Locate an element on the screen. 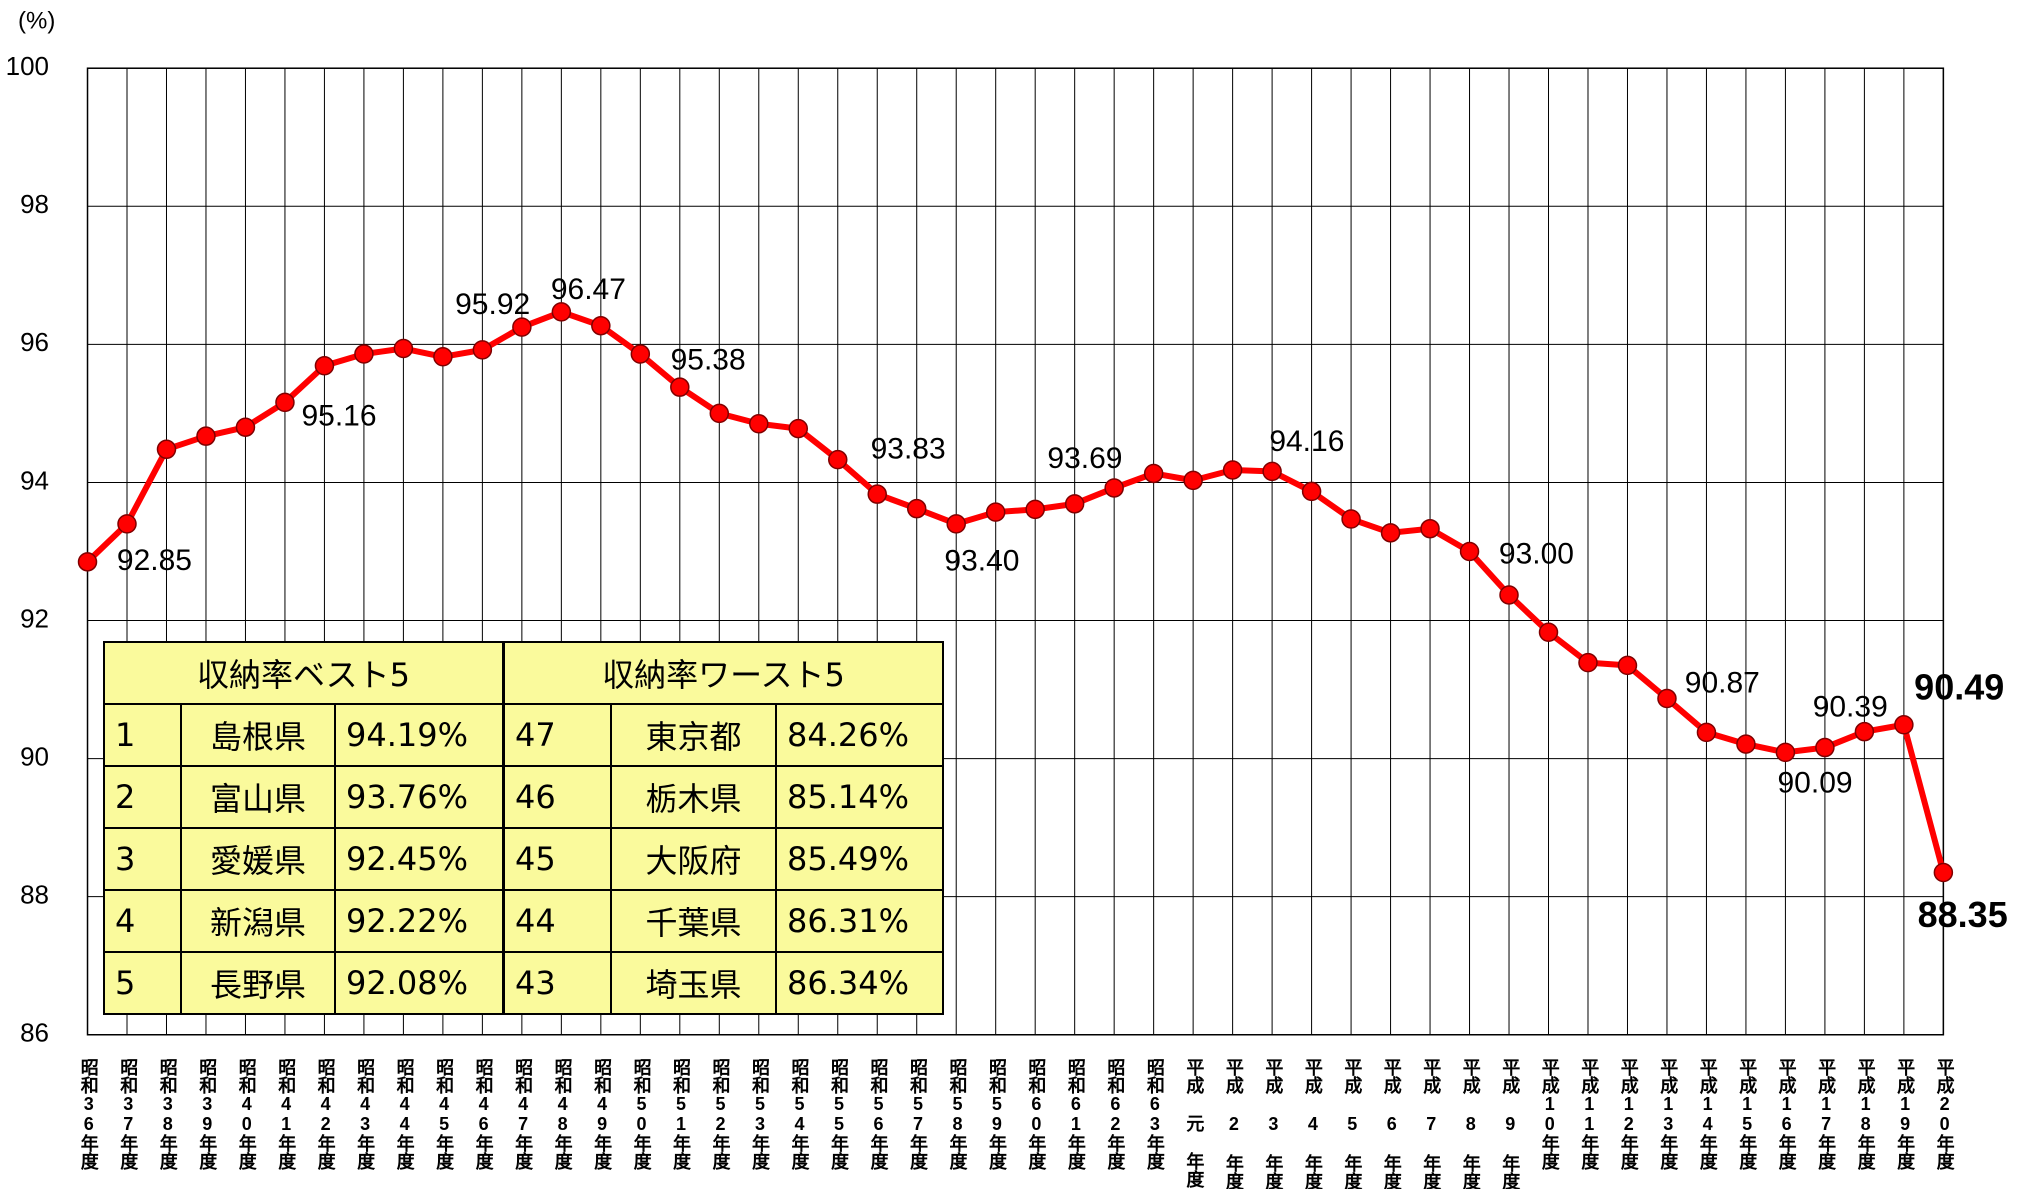  table-cell: 85.49% is located at coordinates (859, 859).